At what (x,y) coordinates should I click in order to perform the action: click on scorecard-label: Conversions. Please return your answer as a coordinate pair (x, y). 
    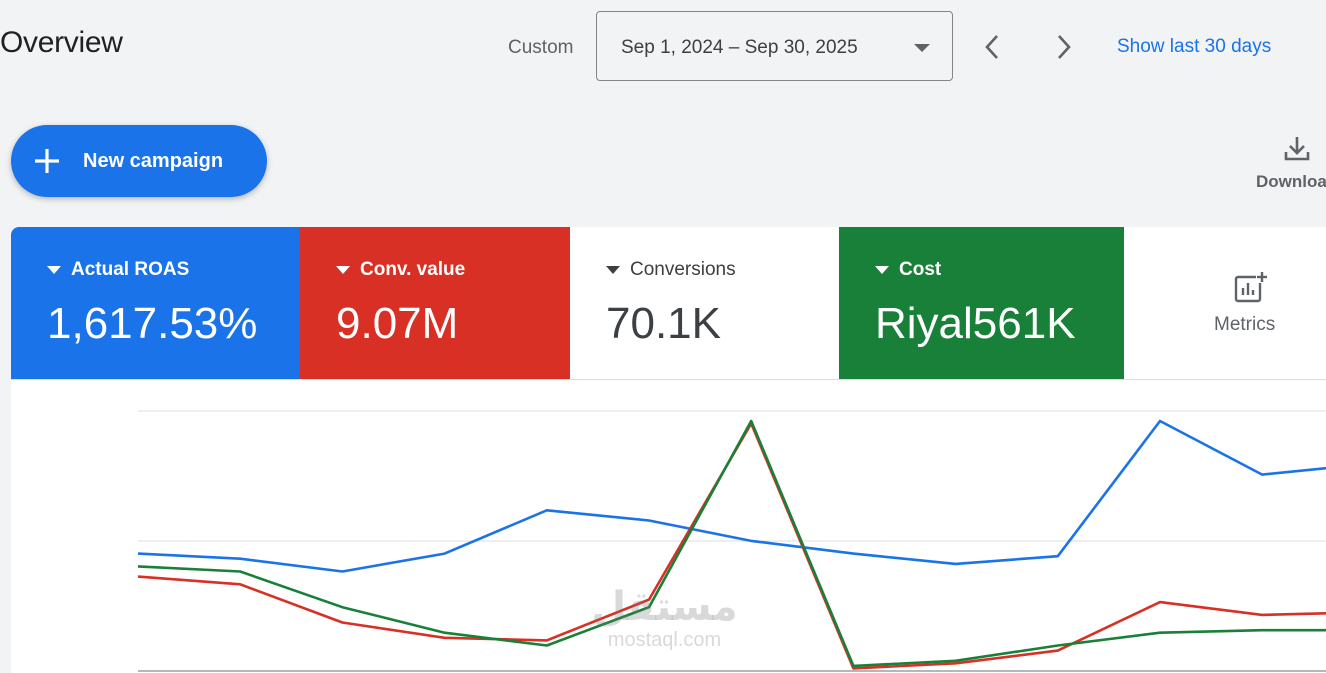
    Looking at the image, I should click on (683, 269).